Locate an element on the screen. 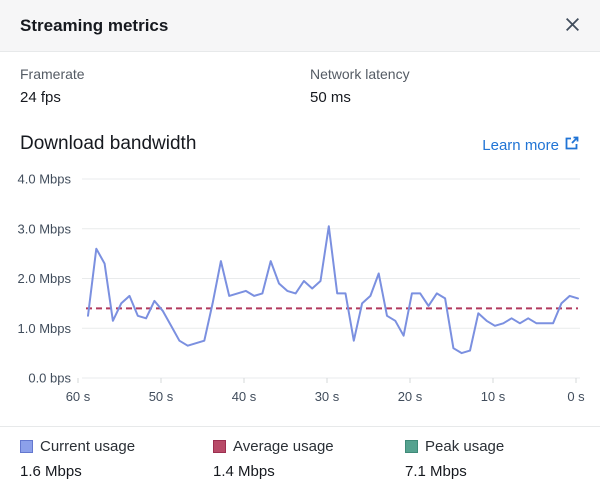  svg-text: 30 s is located at coordinates (327, 396).